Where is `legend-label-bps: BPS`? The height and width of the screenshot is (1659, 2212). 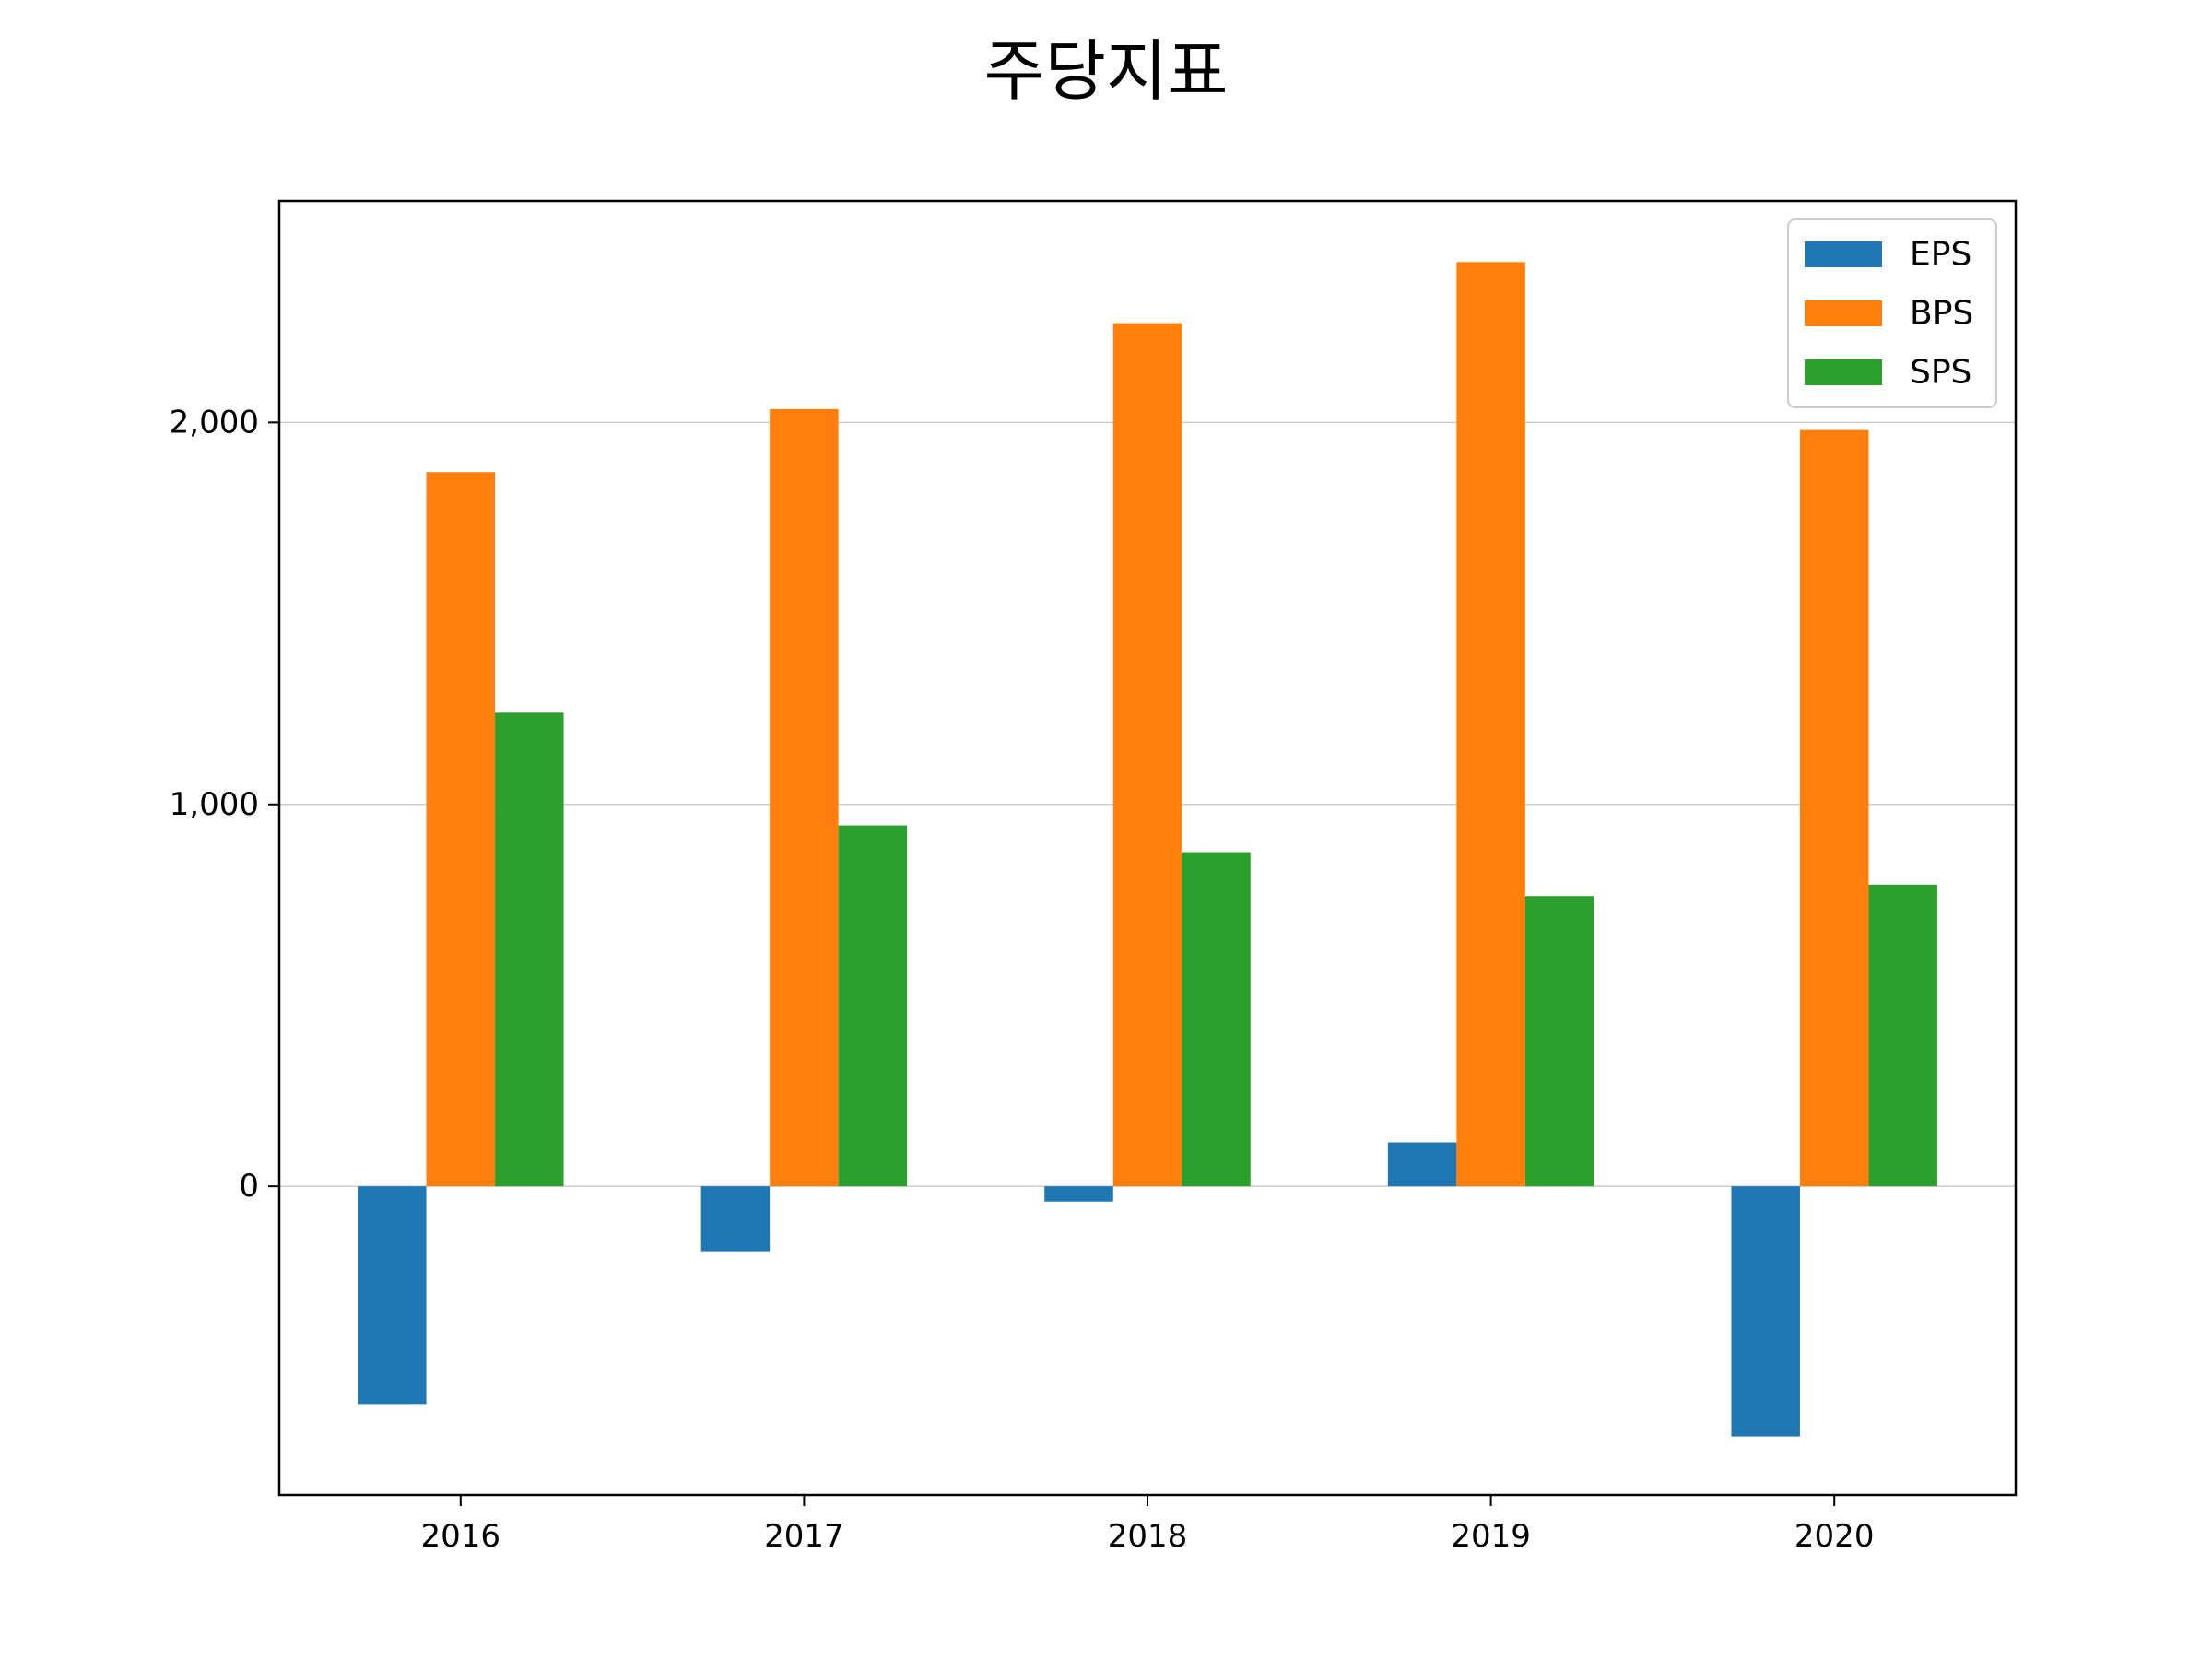
legend-label-bps: BPS is located at coordinates (1941, 314).